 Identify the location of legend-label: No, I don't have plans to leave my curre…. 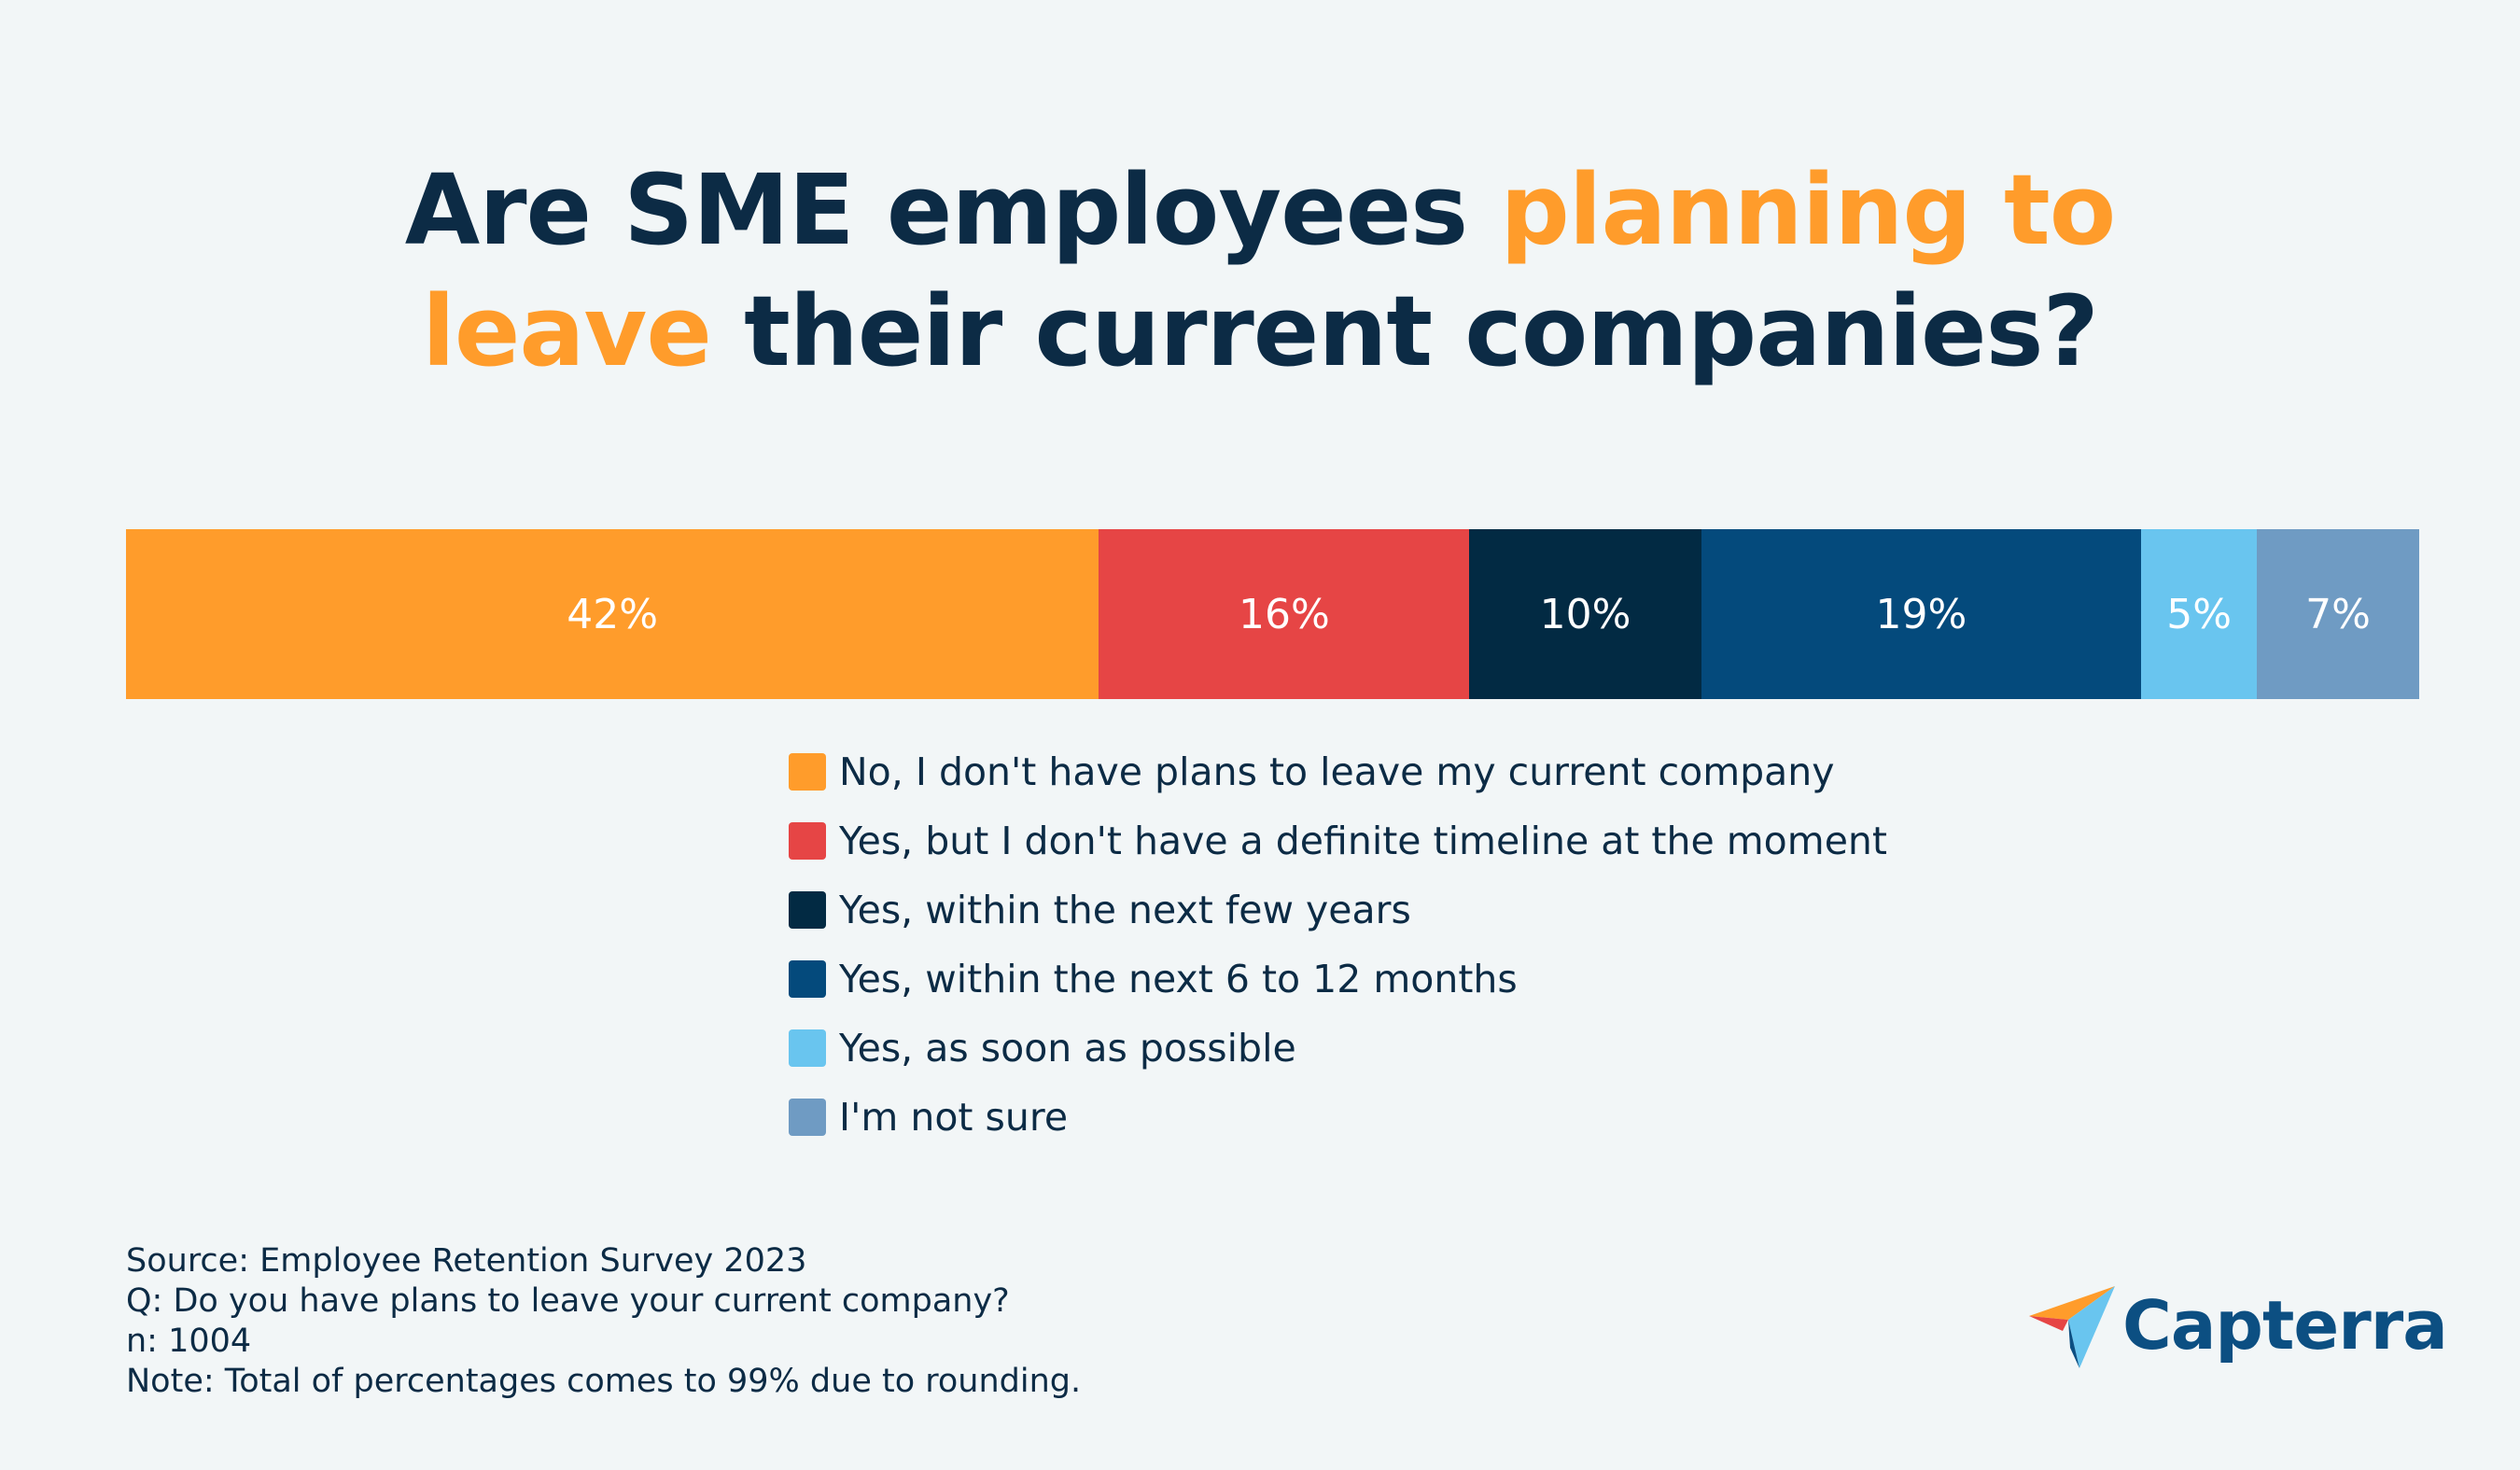
(1337, 771).